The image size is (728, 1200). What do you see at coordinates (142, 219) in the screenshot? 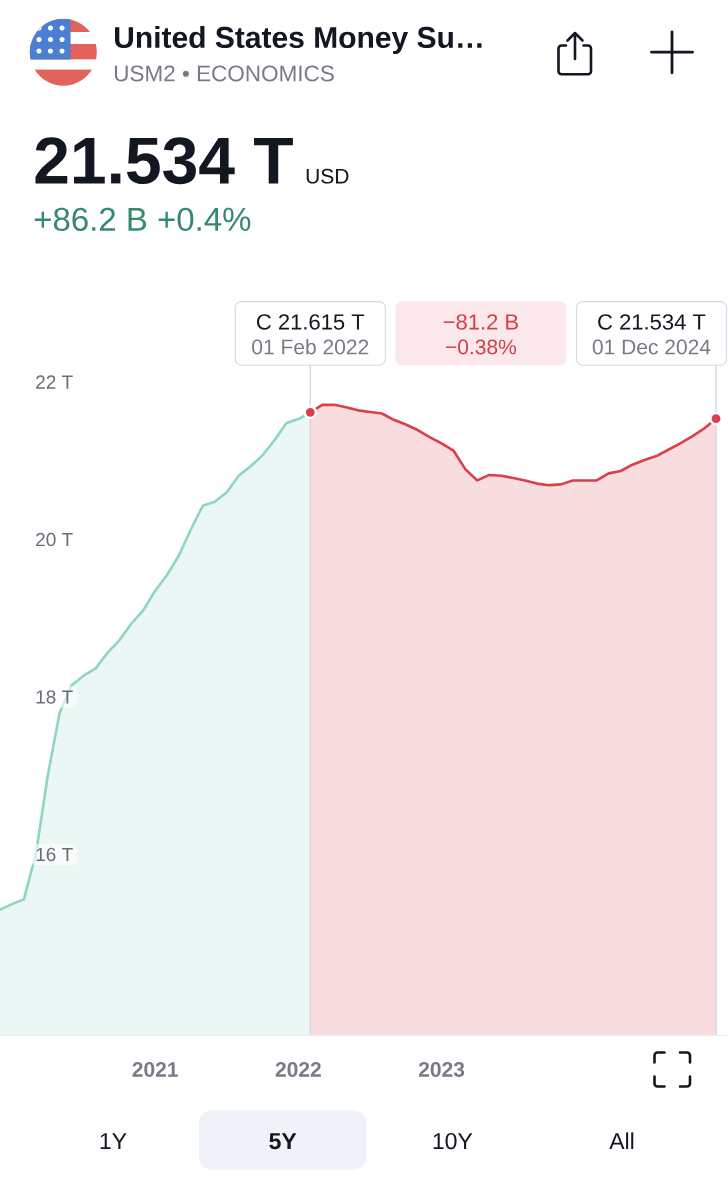
I see `text: +86.2 B +0.4%` at bounding box center [142, 219].